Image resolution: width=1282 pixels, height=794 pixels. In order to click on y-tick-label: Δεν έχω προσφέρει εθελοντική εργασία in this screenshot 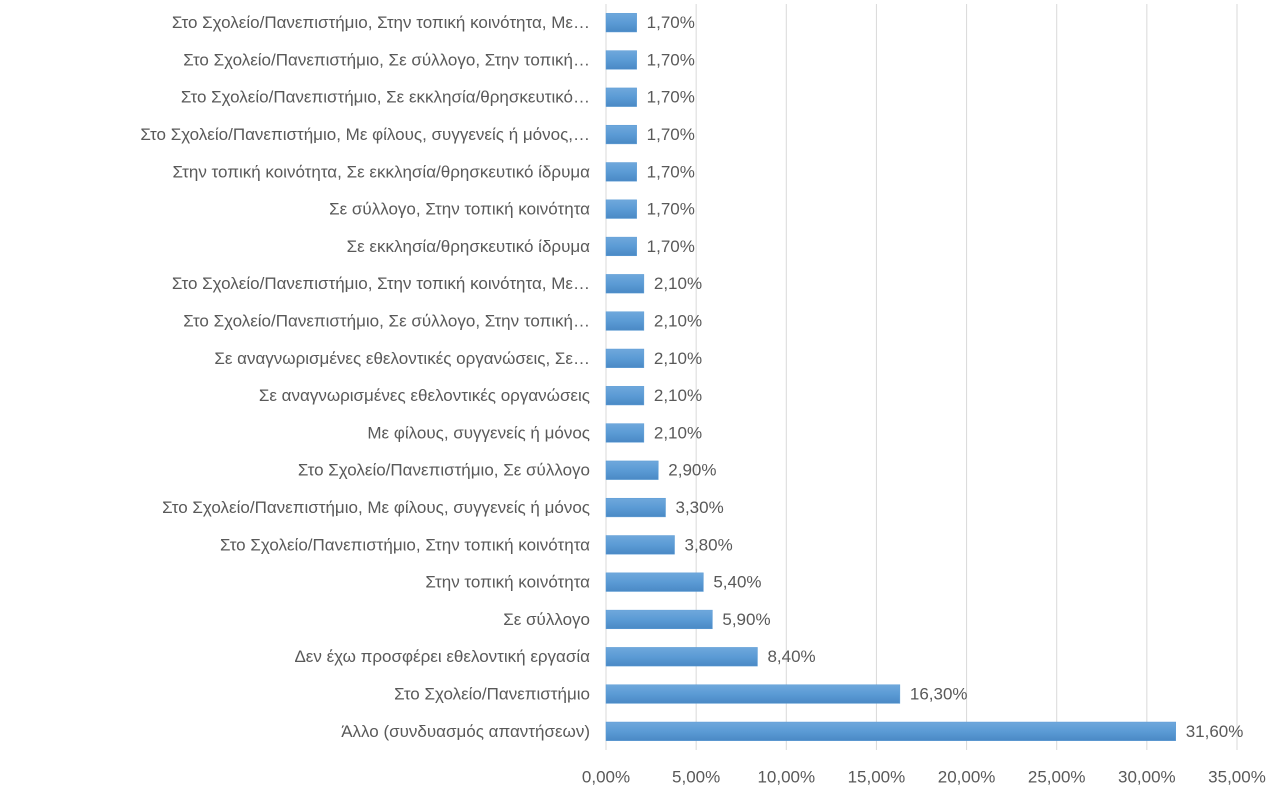, I will do `click(442, 656)`.